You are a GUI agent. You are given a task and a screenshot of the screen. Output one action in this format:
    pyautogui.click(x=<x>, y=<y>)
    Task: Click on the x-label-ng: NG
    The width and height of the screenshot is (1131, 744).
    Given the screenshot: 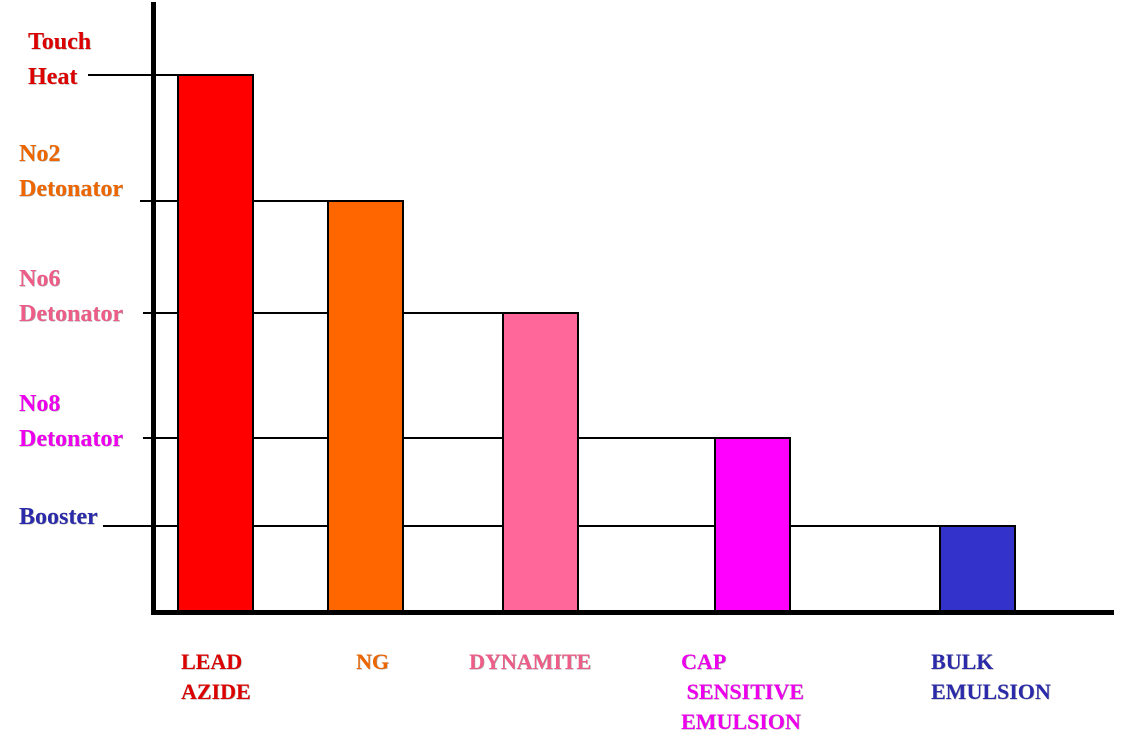 What is the action you would take?
    pyautogui.click(x=372, y=661)
    